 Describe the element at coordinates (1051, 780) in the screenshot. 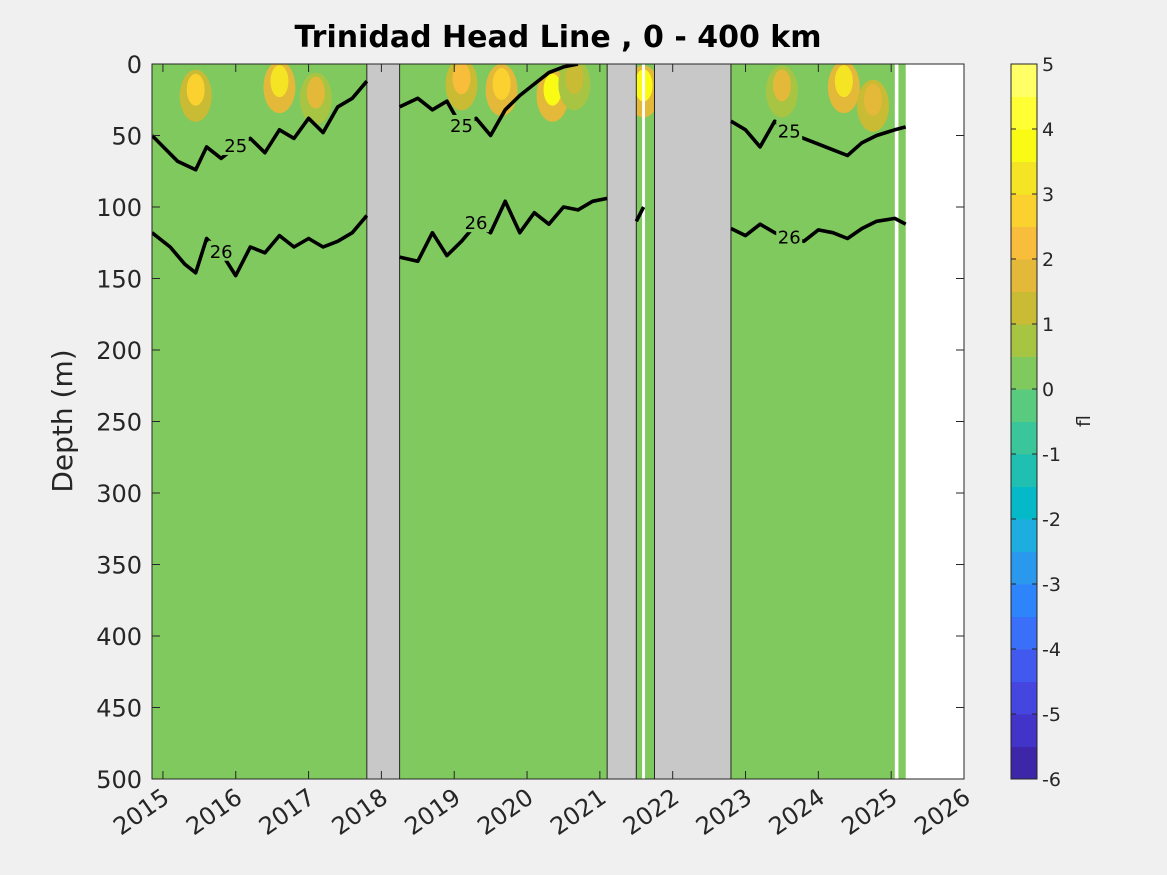

I see `colorbar-tick-label: -6` at that location.